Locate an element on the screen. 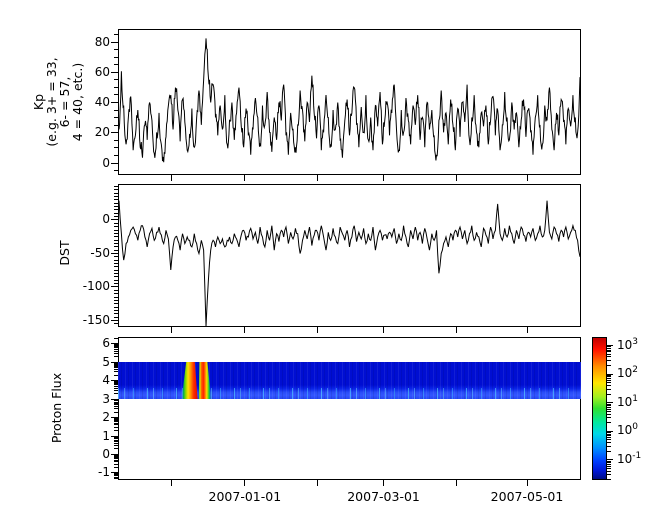  x-date-label: 2007-01-01 is located at coordinates (245, 496).